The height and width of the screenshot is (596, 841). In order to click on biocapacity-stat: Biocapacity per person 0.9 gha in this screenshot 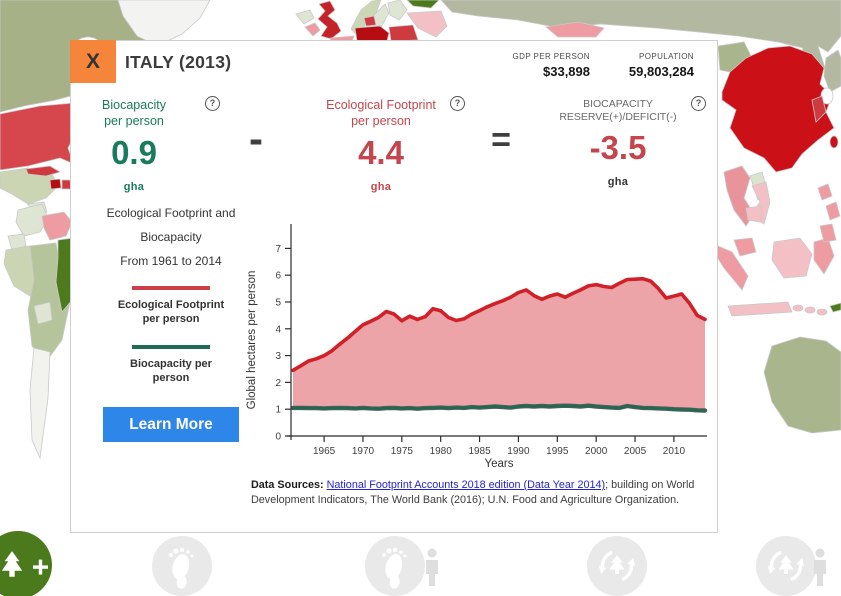, I will do `click(134, 145)`.